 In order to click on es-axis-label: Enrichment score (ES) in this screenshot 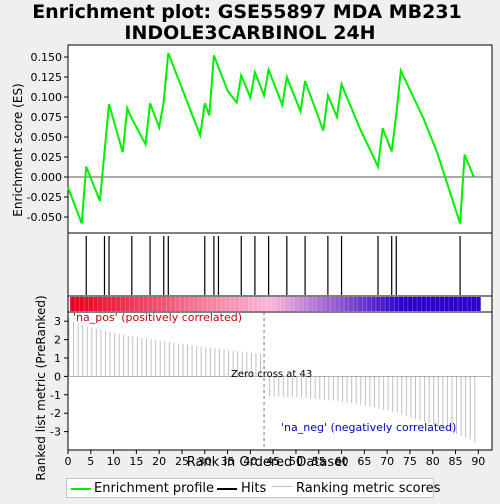, I will do `click(18, 149)`.